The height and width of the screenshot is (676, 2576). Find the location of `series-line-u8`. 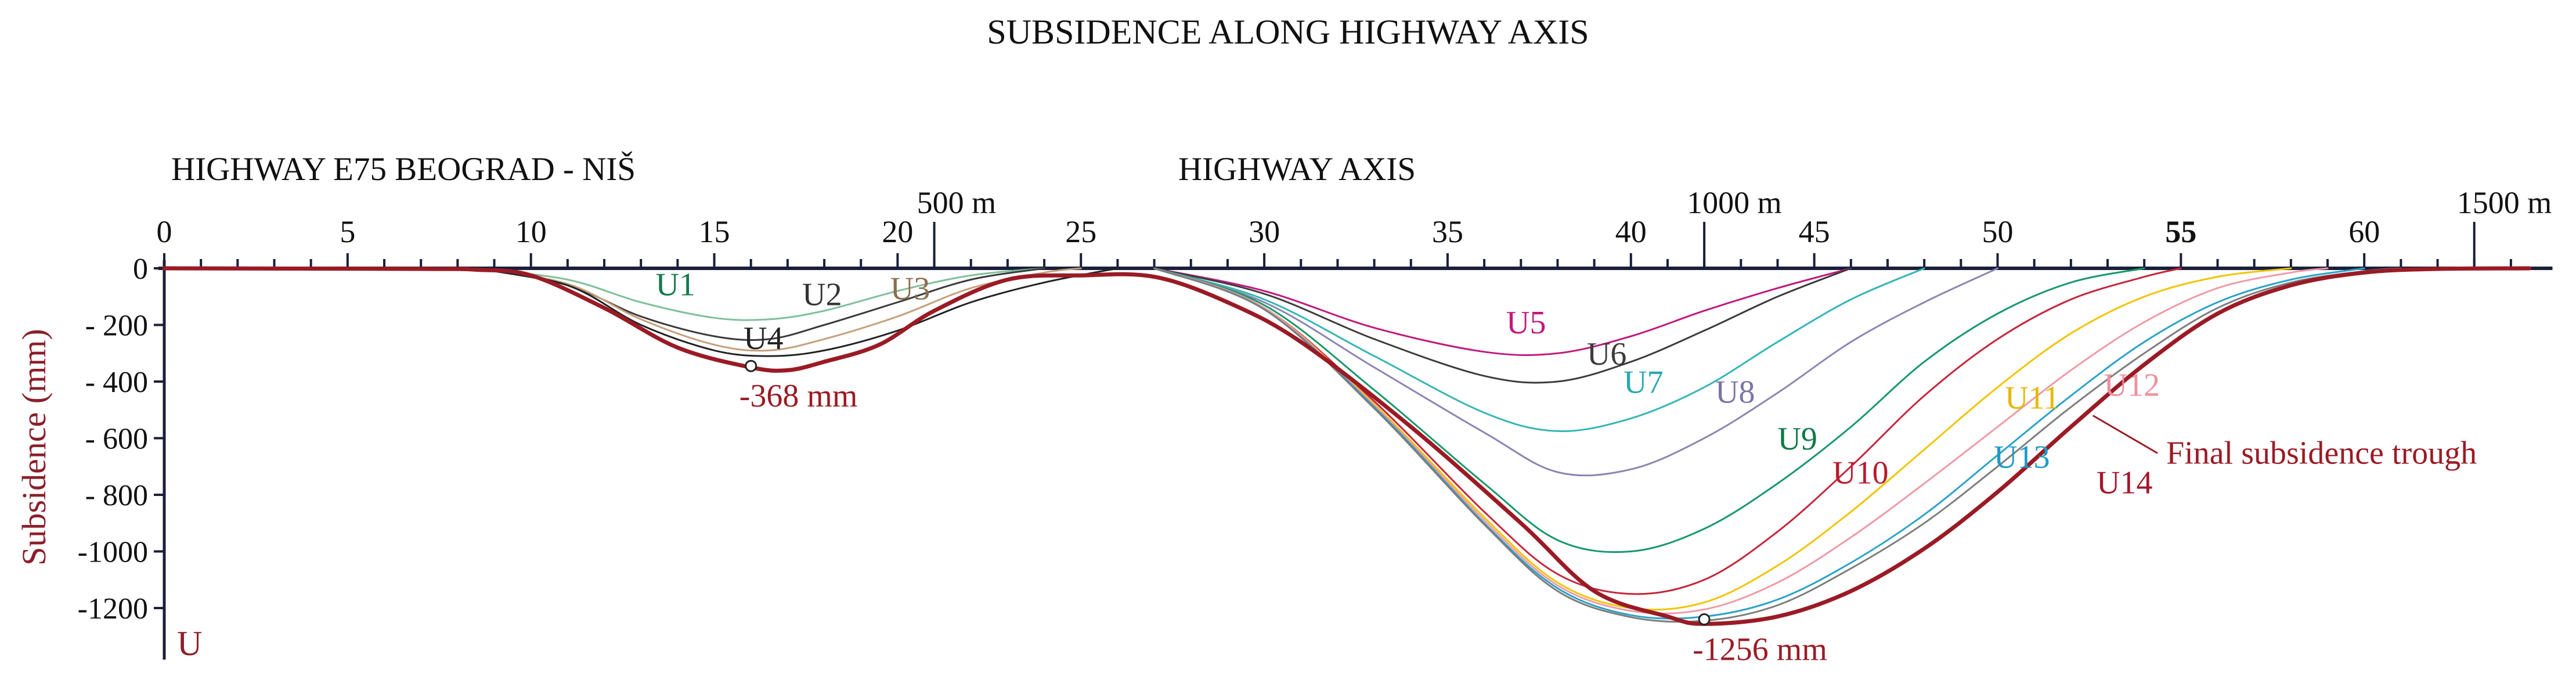

series-line-u8 is located at coordinates (1576, 372).